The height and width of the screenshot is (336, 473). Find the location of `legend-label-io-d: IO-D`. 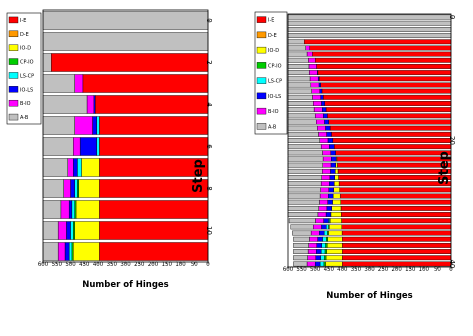

legend-label-io-d: IO-D is located at coordinates (273, 51).